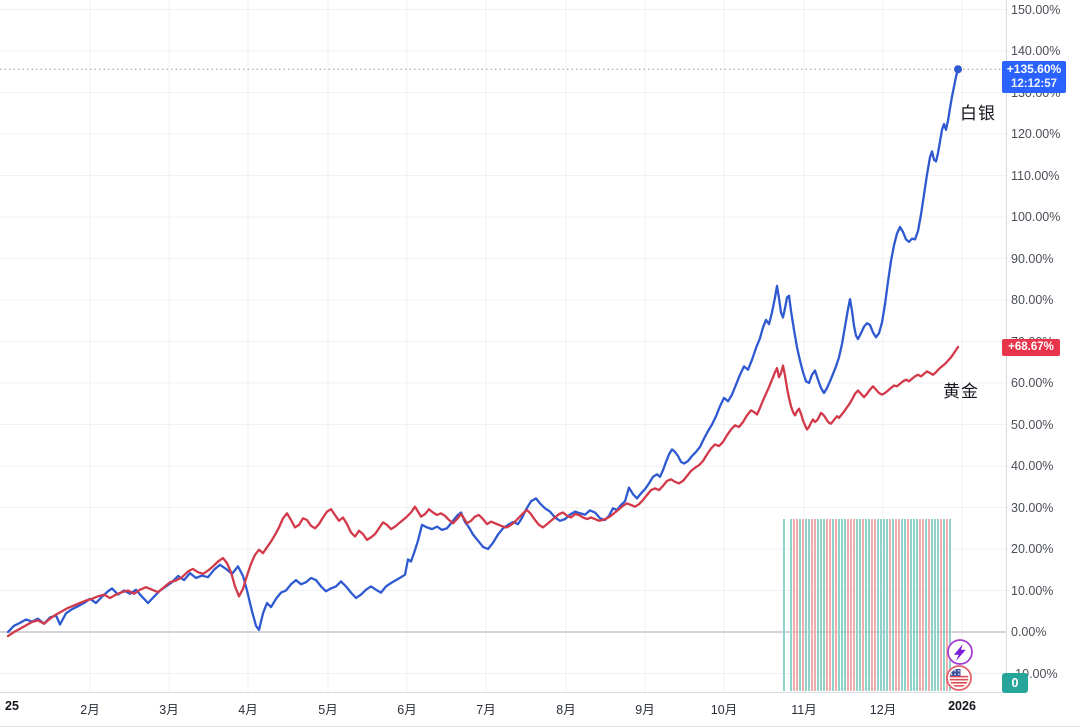 The height and width of the screenshot is (727, 1080). I want to click on x-axis-tick-label: 3月, so click(169, 710).